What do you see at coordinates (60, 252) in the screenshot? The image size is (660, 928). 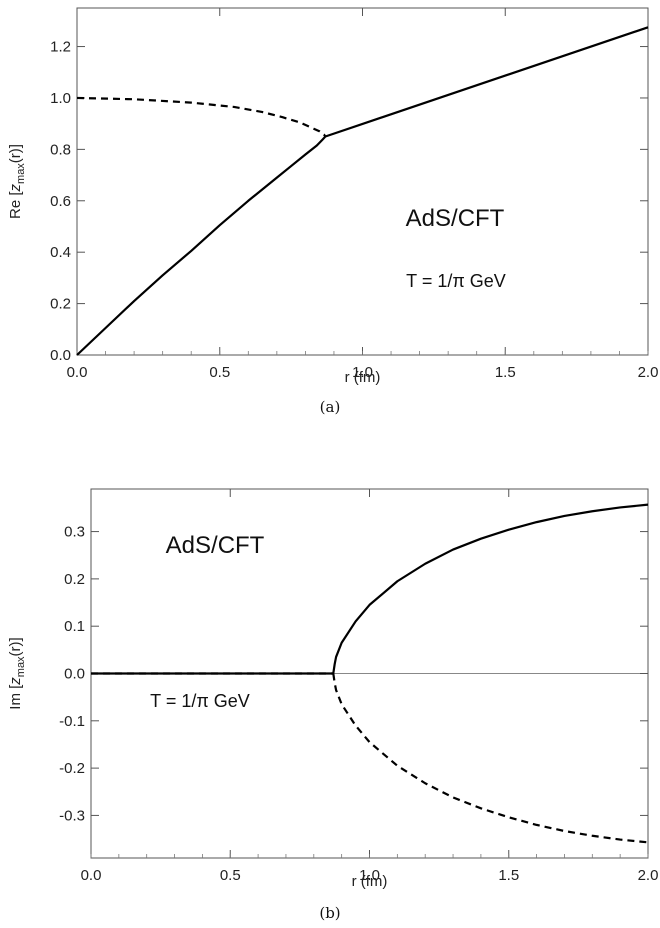 I see `y-tick-label: 0.4` at bounding box center [60, 252].